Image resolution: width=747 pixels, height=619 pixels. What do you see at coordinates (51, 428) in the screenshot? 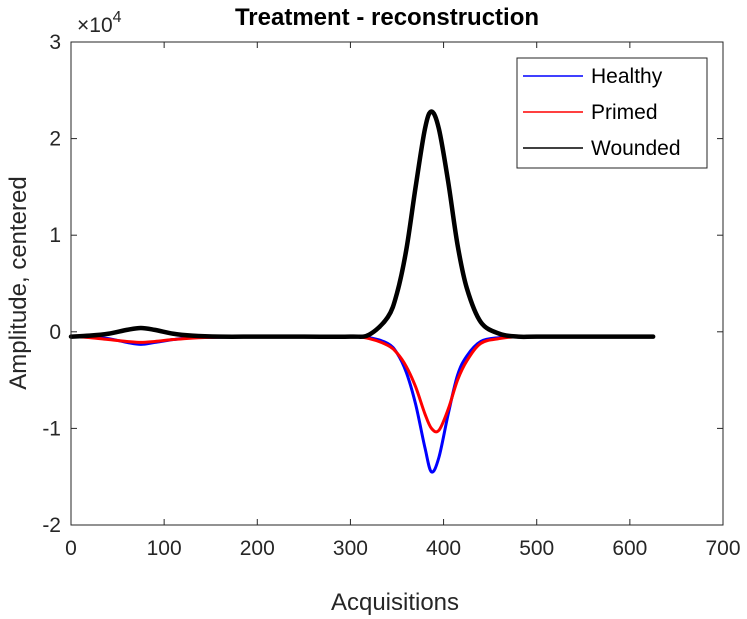
I see `y-tick-label: -1` at bounding box center [51, 428].